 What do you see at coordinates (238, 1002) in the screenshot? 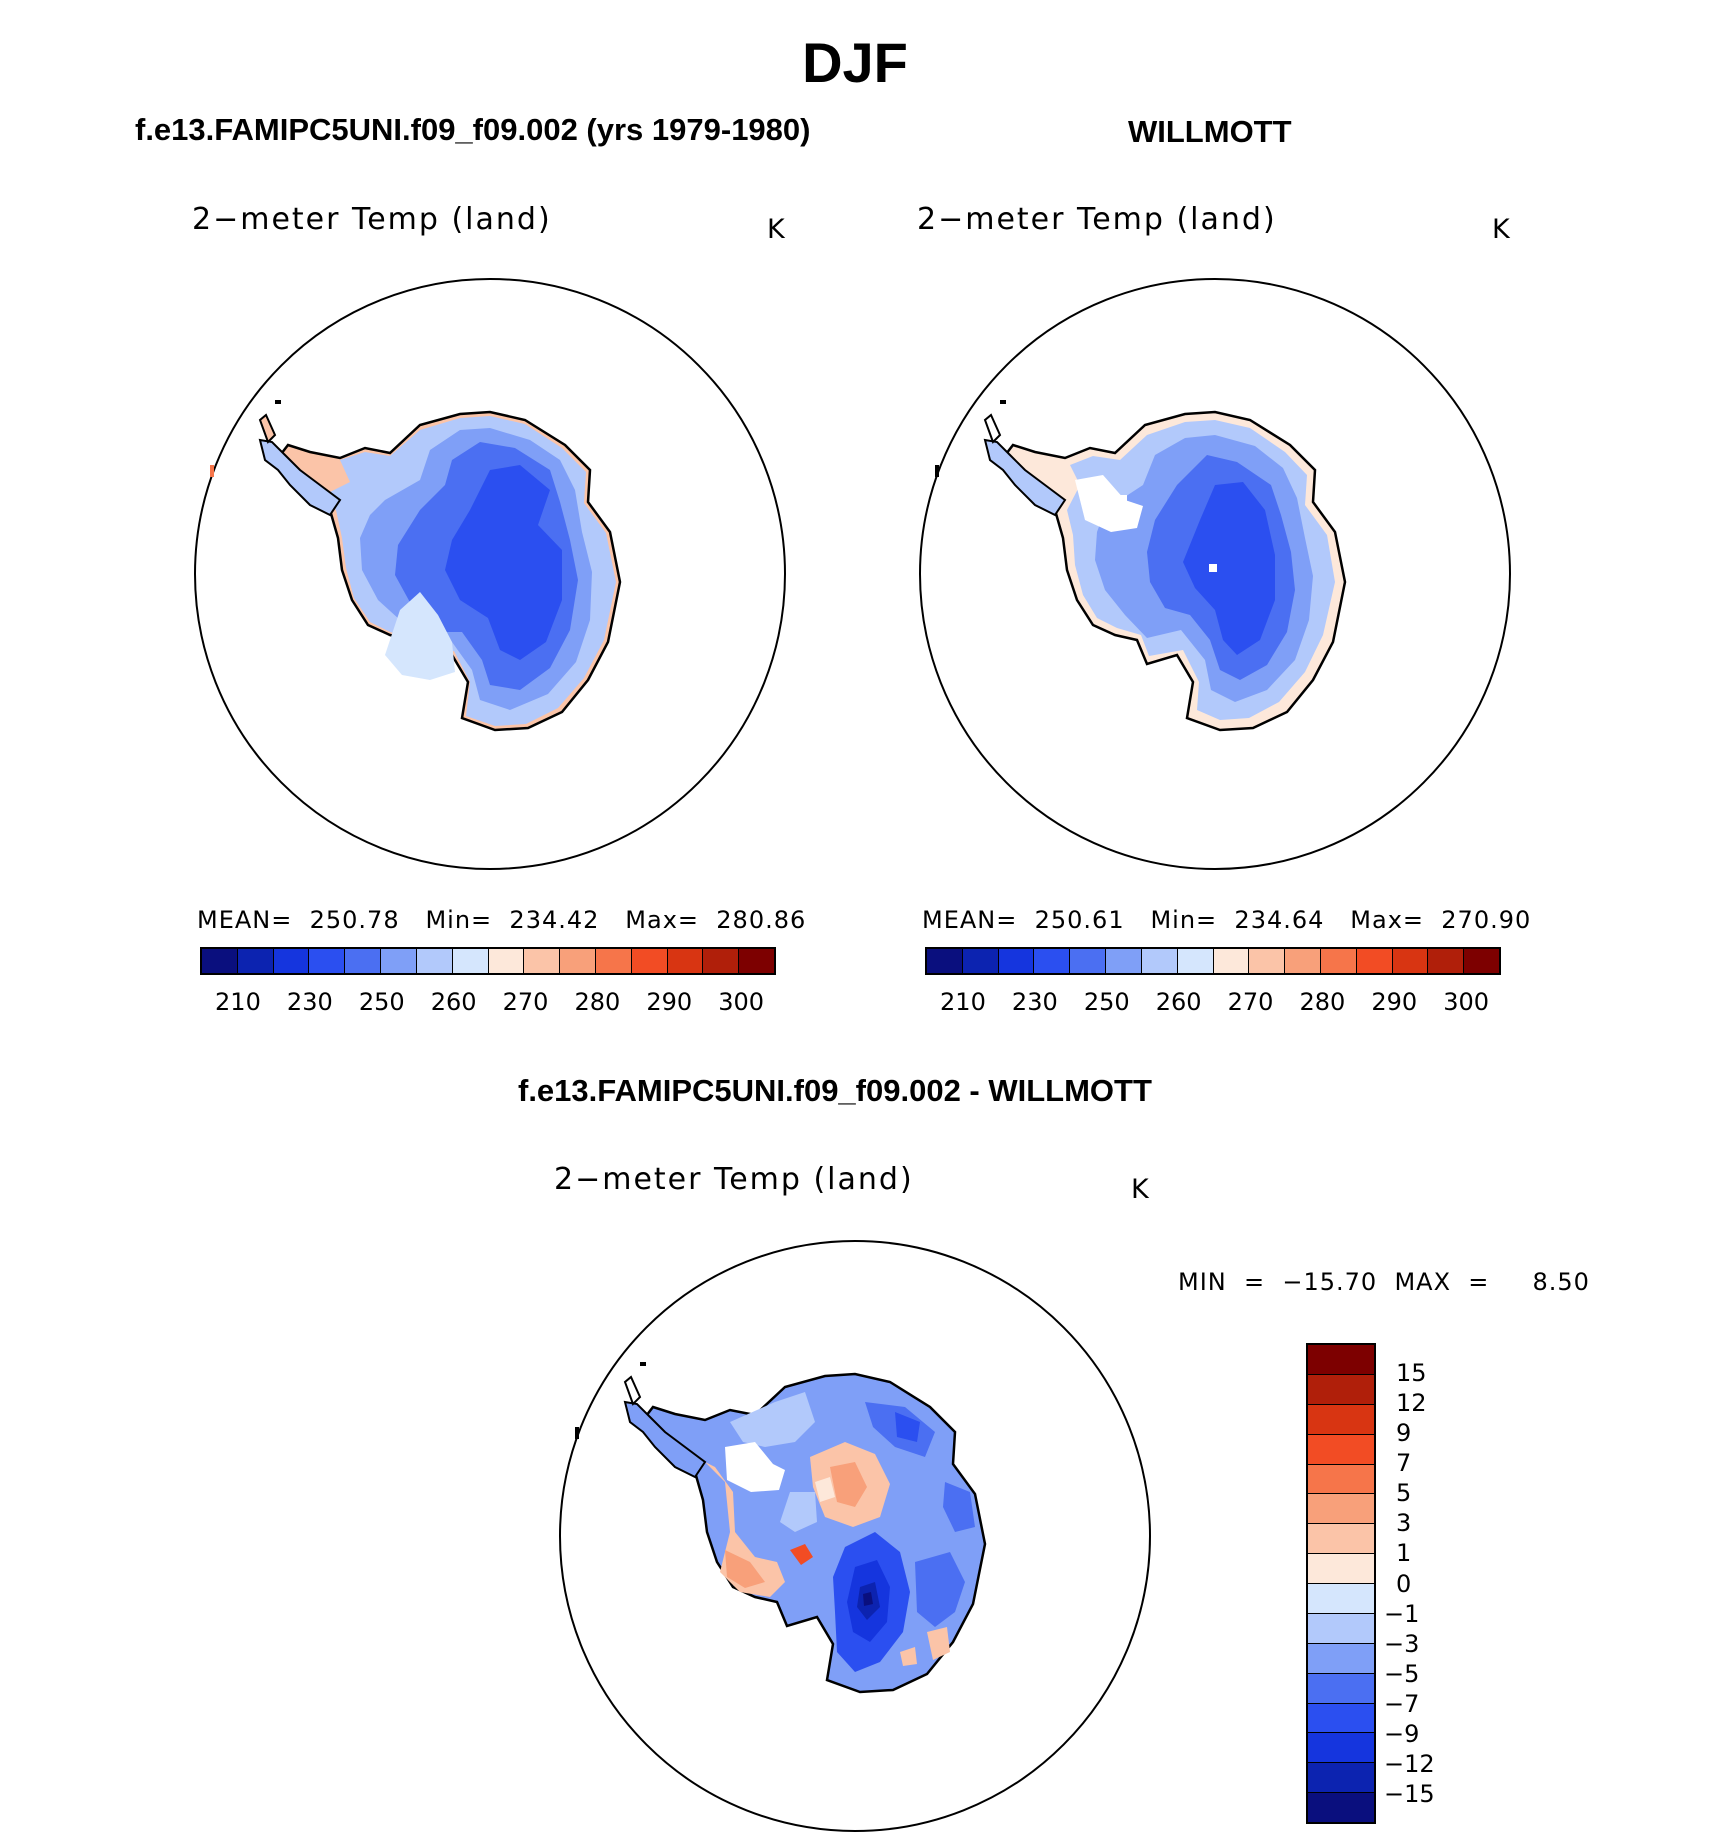
I see `model-colorbar-tick-label: 210` at bounding box center [238, 1002].